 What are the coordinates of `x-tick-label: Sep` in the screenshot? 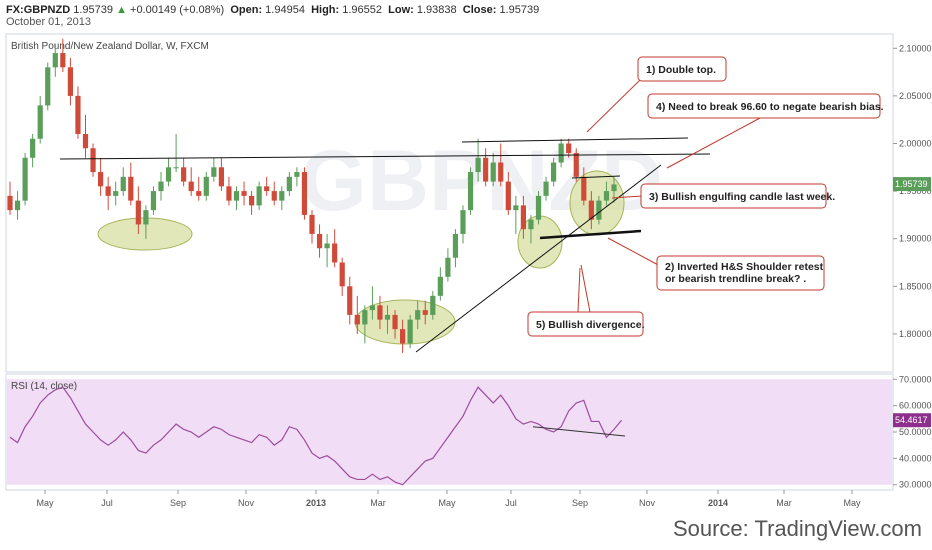 It's located at (580, 503).